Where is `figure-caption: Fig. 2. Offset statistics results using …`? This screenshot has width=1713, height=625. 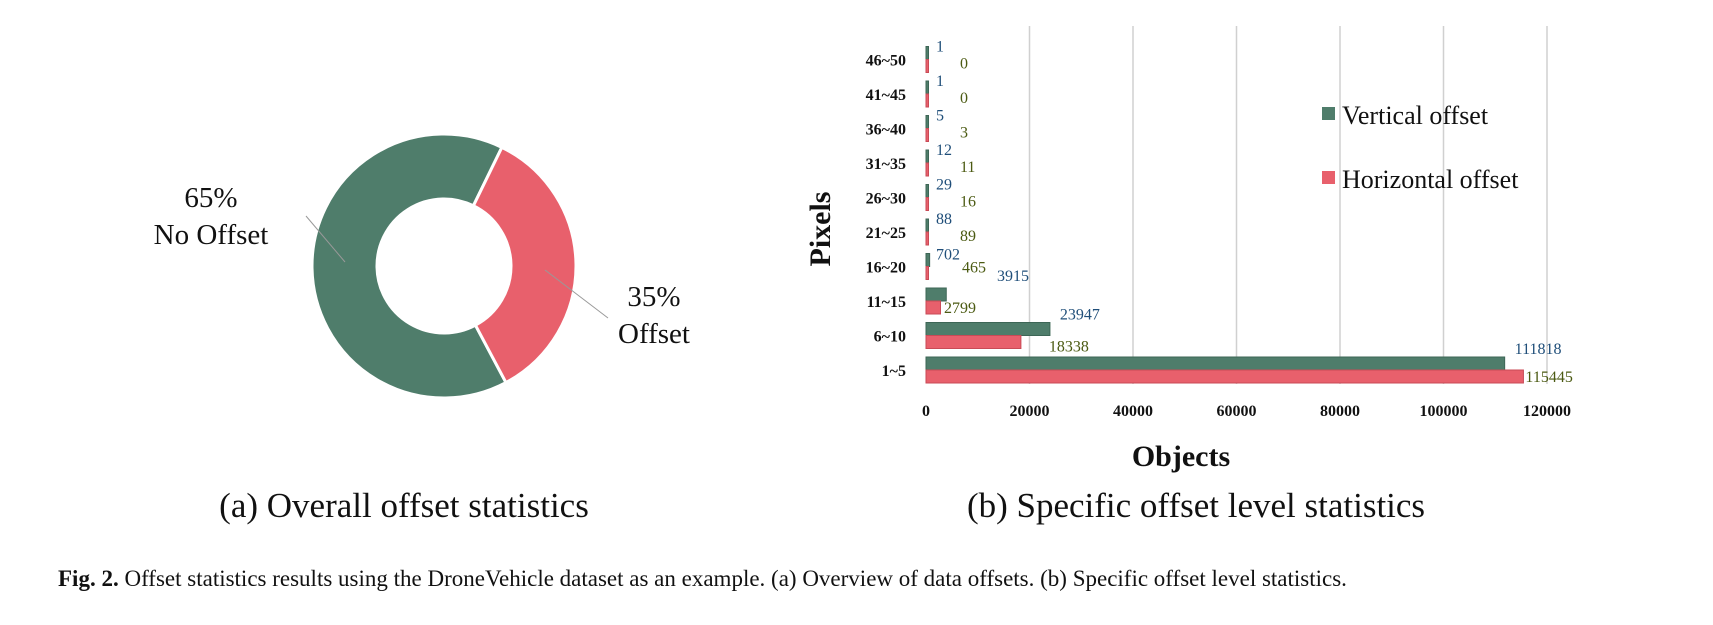 figure-caption: Fig. 2. Offset statistics results using … is located at coordinates (868, 579).